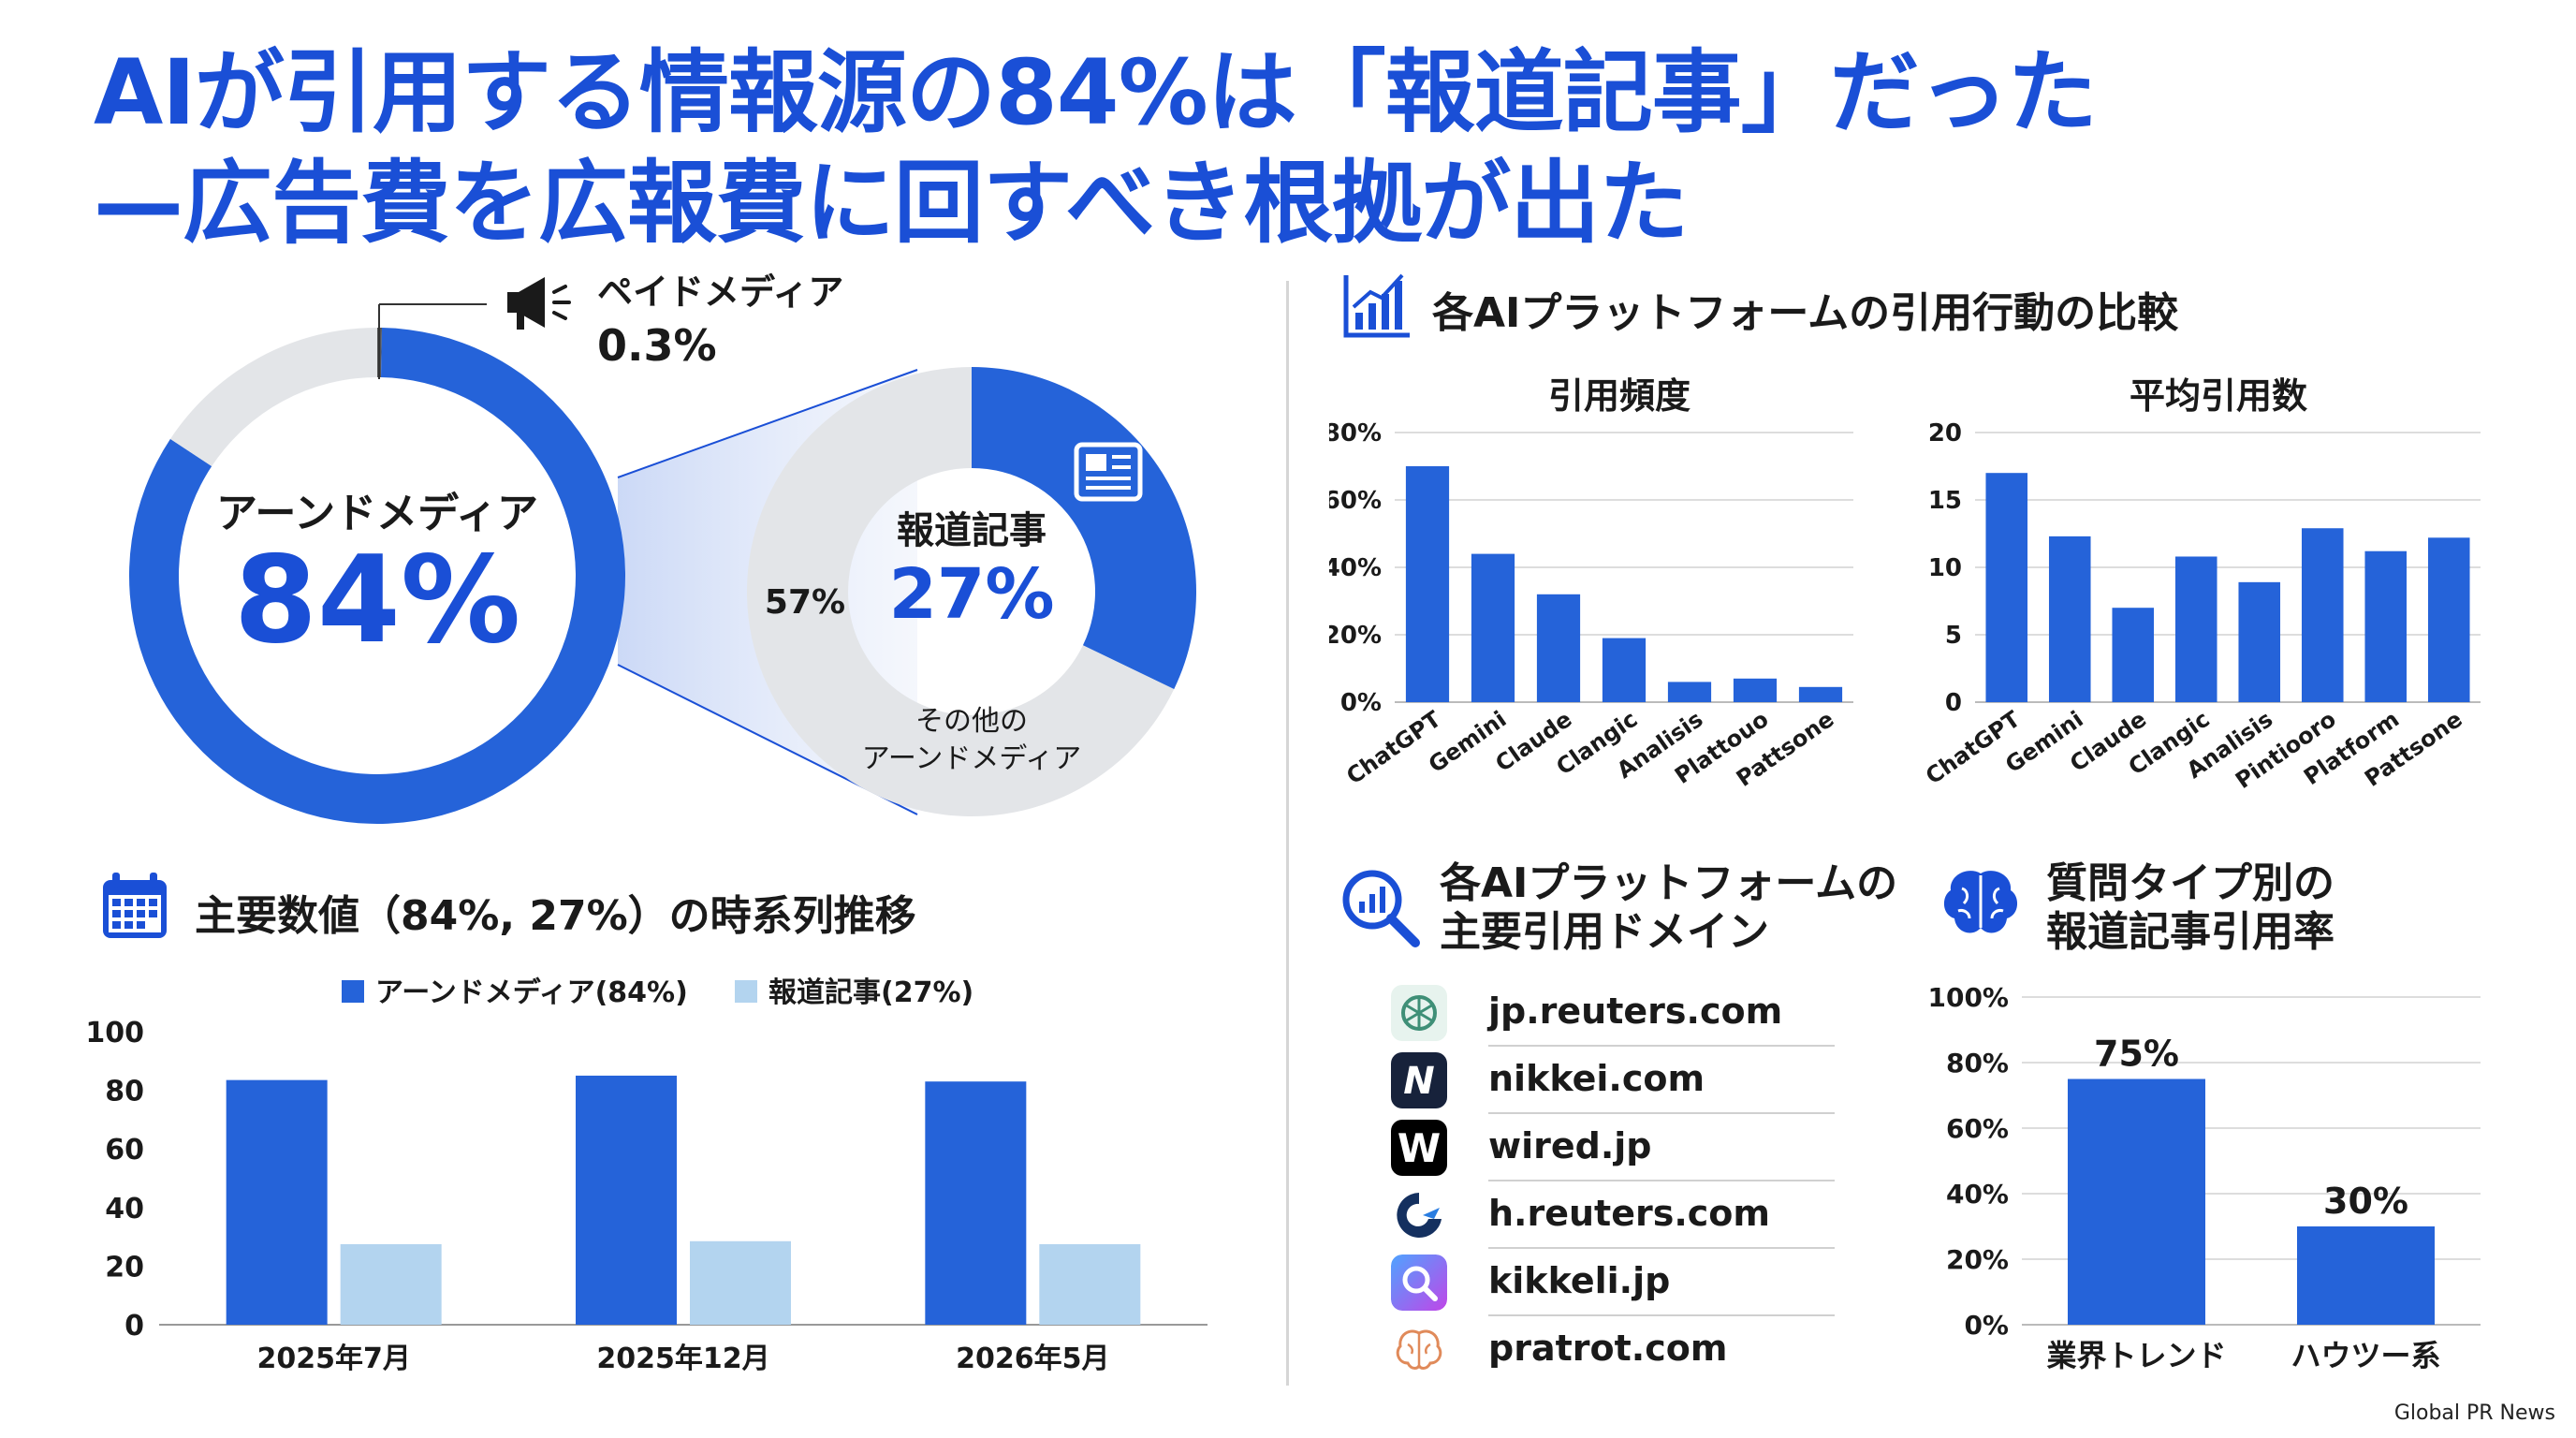 This screenshot has width=2576, height=1438. What do you see at coordinates (971, 721) in the screenshot?
I see `other-earned-label-1: その他の` at bounding box center [971, 721].